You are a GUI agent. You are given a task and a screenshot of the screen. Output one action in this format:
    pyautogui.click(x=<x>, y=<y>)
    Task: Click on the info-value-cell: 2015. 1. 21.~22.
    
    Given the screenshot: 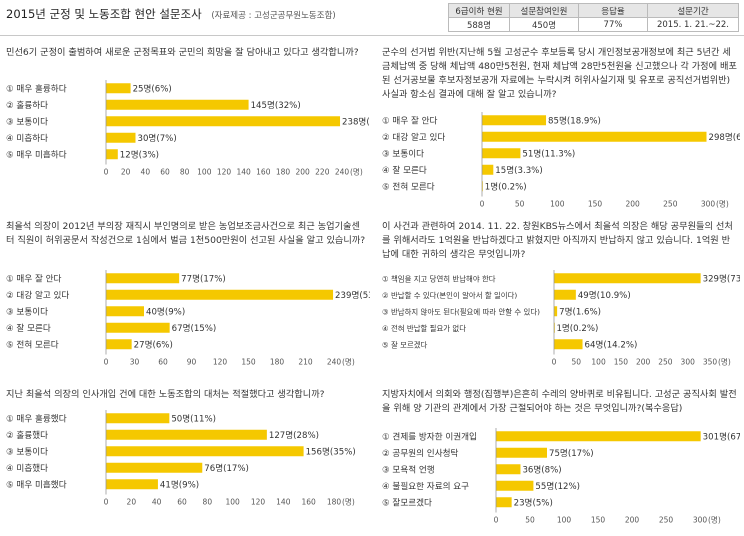 What is the action you would take?
    pyautogui.click(x=693, y=24)
    